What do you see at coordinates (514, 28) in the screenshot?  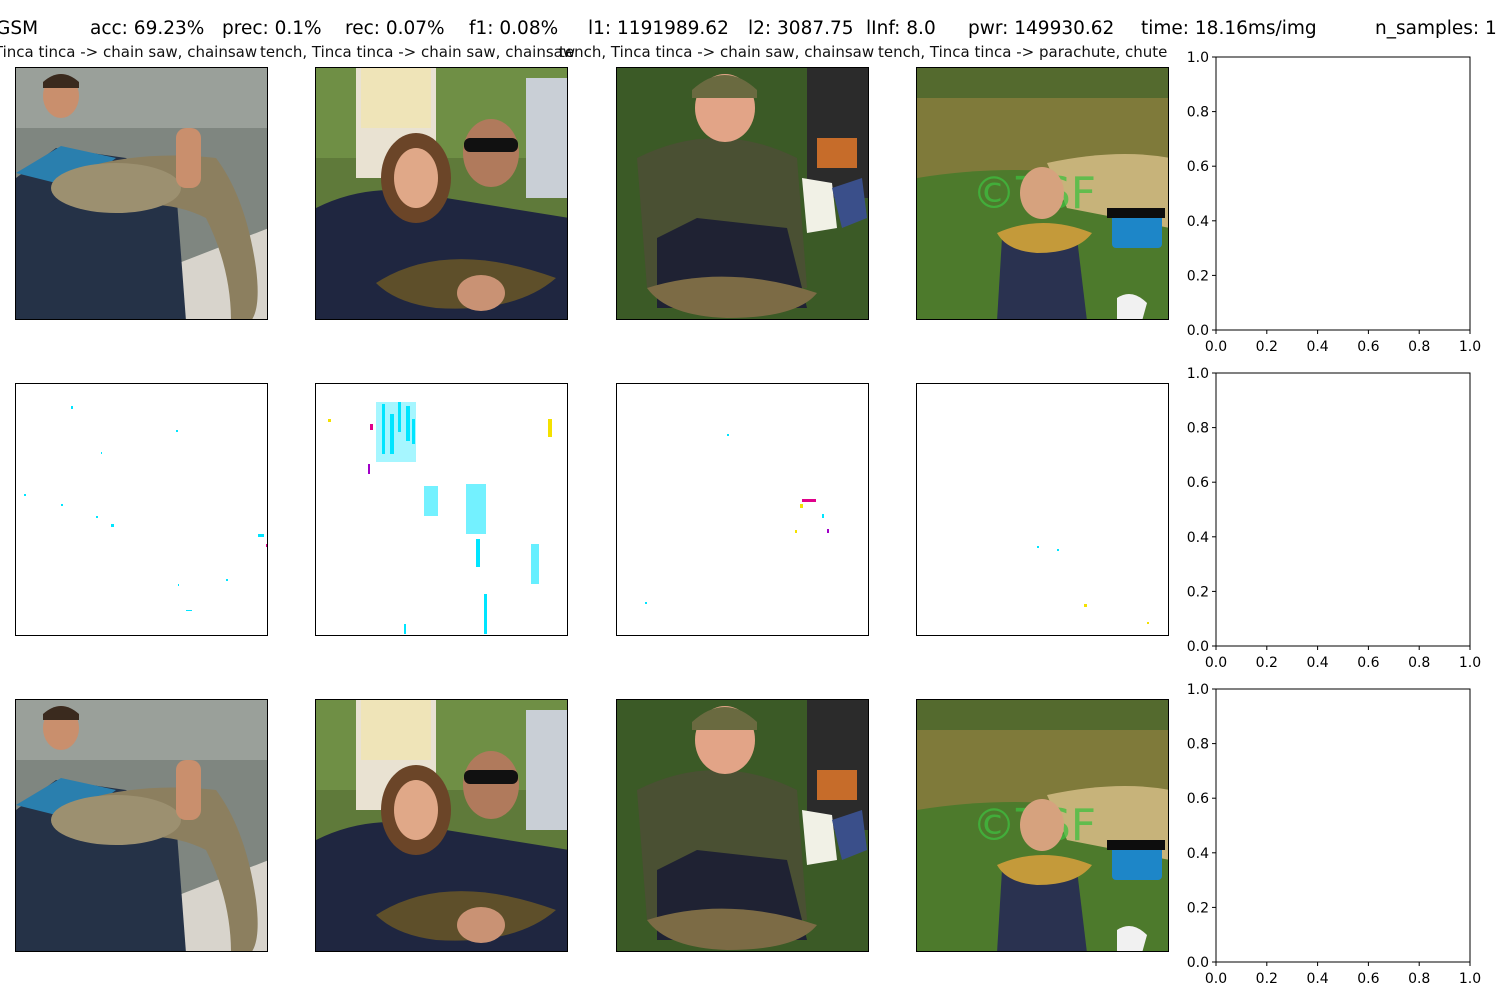 I see `suptitle-f1: f1: 0.08%` at bounding box center [514, 28].